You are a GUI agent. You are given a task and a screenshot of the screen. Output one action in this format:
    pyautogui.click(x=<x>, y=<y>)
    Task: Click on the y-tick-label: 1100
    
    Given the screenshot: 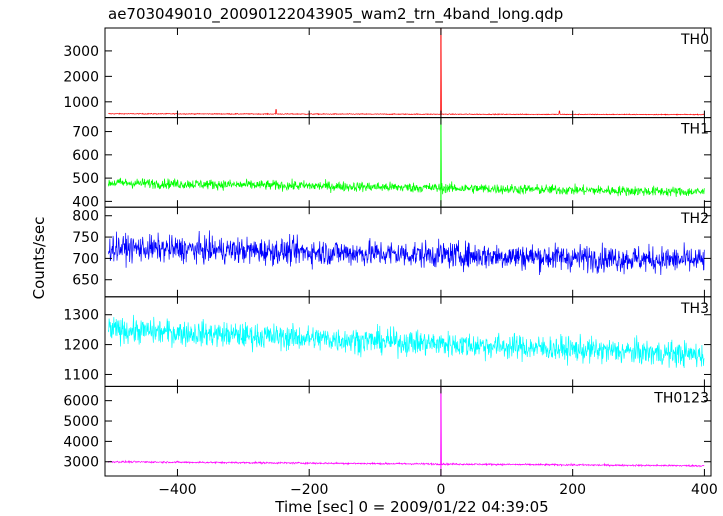 What is the action you would take?
    pyautogui.click(x=81, y=375)
    